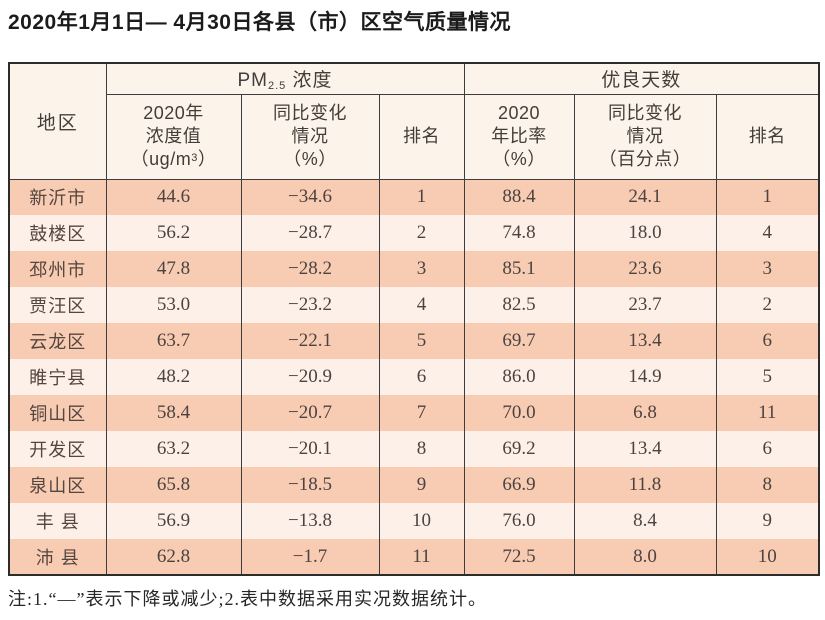  I want to click on pm-value-cell: 48.2, so click(173, 377).